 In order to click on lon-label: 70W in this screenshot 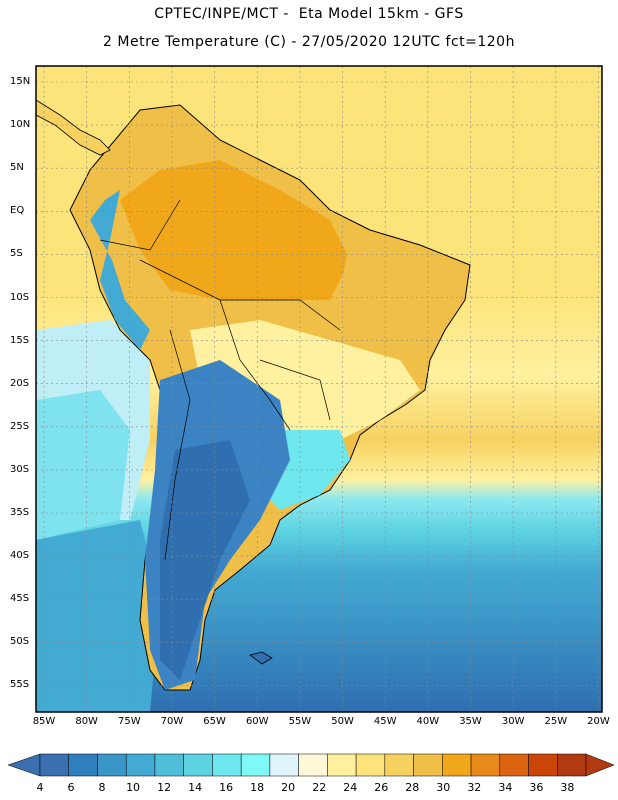, I will do `click(172, 721)`.